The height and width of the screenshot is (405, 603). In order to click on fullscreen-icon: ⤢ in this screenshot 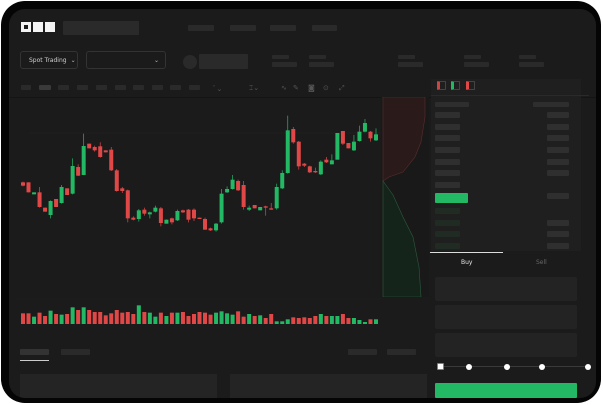, I will do `click(342, 88)`.